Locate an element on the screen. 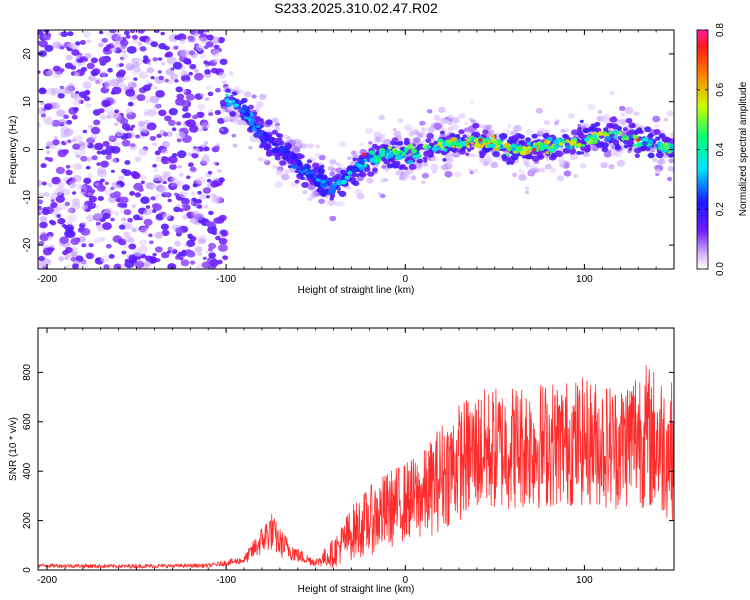 The image size is (750, 600). x-tick-label: -200 is located at coordinates (47, 279).